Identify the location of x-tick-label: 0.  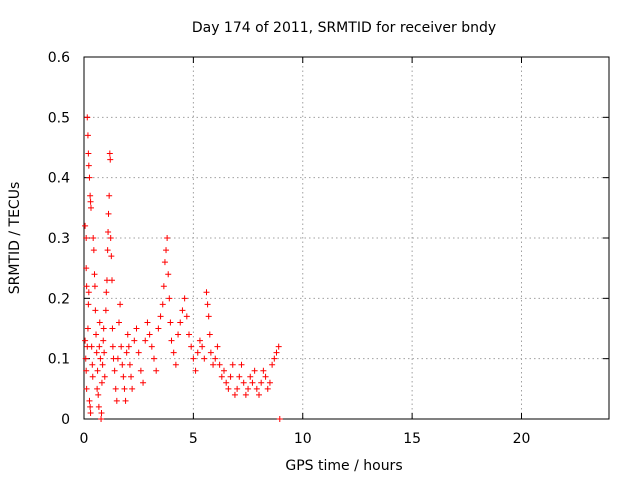
(84, 439).